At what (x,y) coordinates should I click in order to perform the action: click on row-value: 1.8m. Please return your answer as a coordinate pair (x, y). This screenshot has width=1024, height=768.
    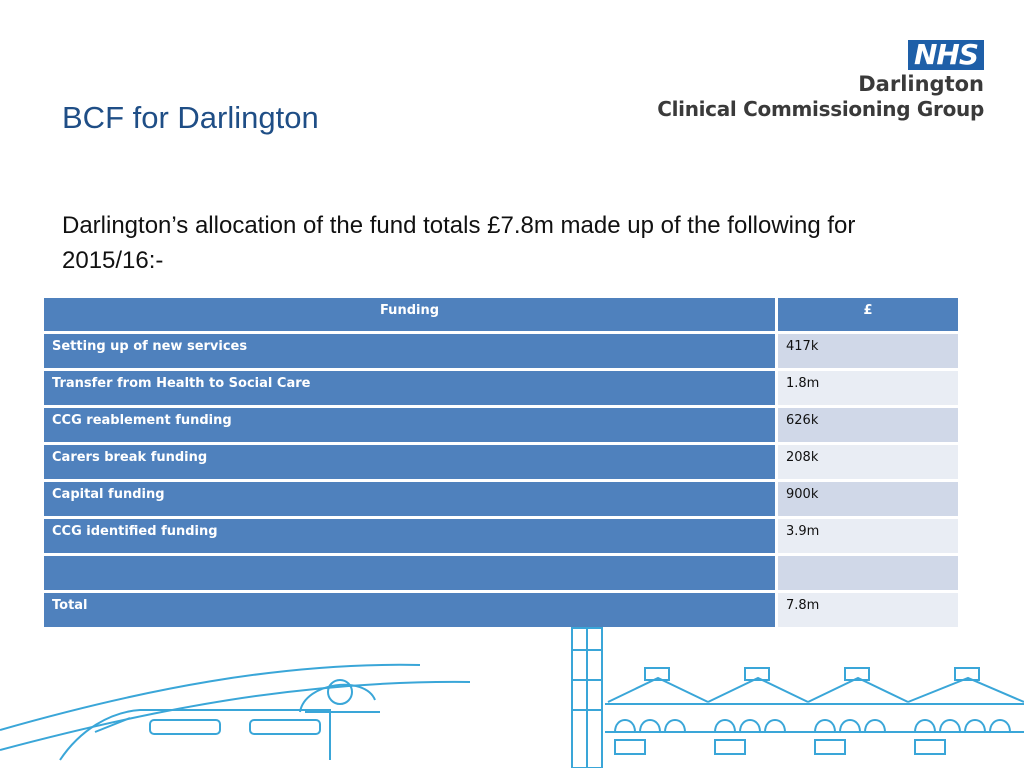
    Looking at the image, I should click on (868, 388).